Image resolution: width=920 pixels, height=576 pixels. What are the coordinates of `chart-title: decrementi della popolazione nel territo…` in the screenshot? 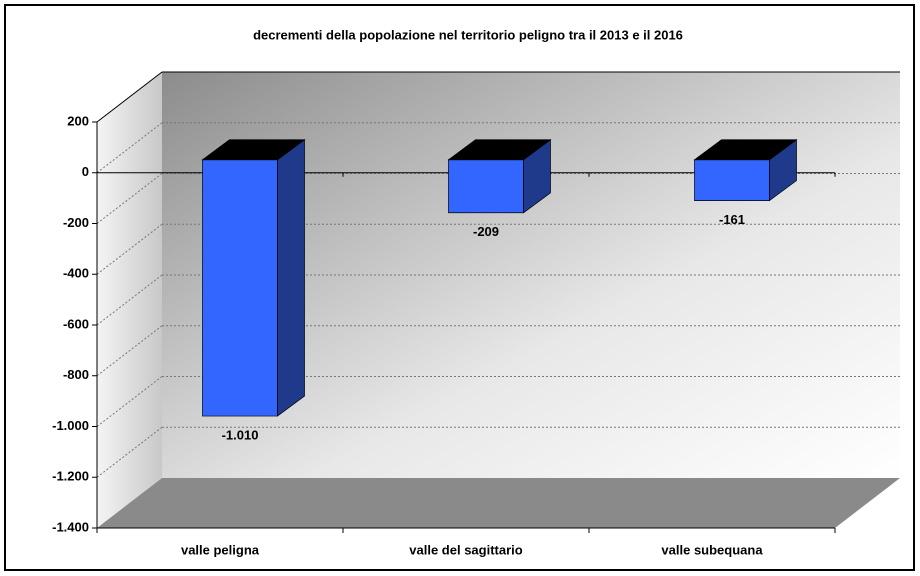 It's located at (468, 34).